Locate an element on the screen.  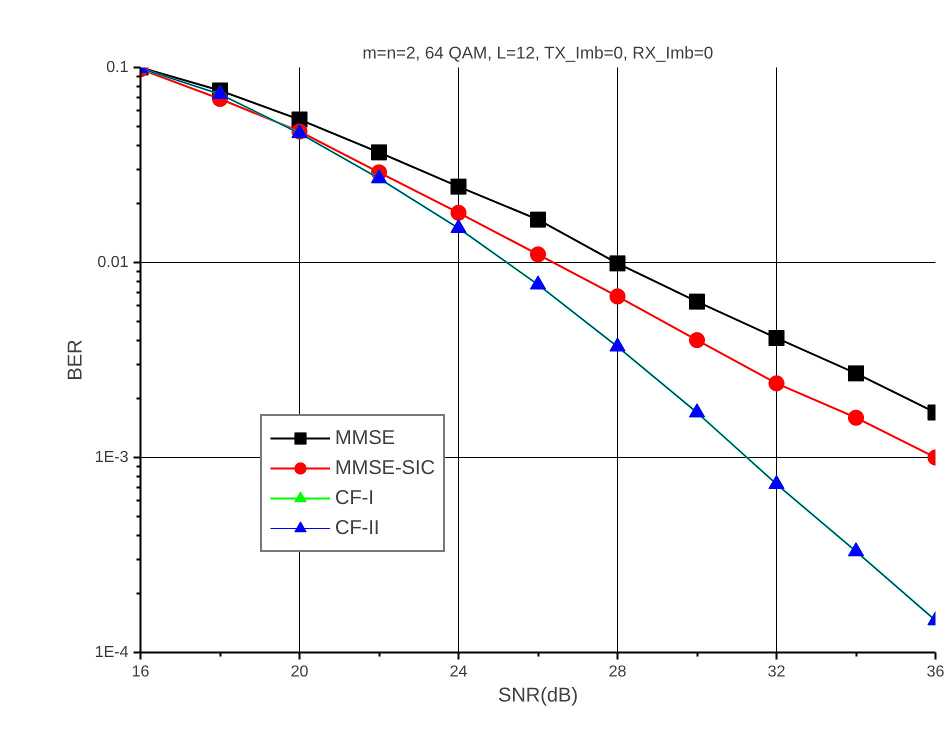
legend-label: CF-II is located at coordinates (357, 528).